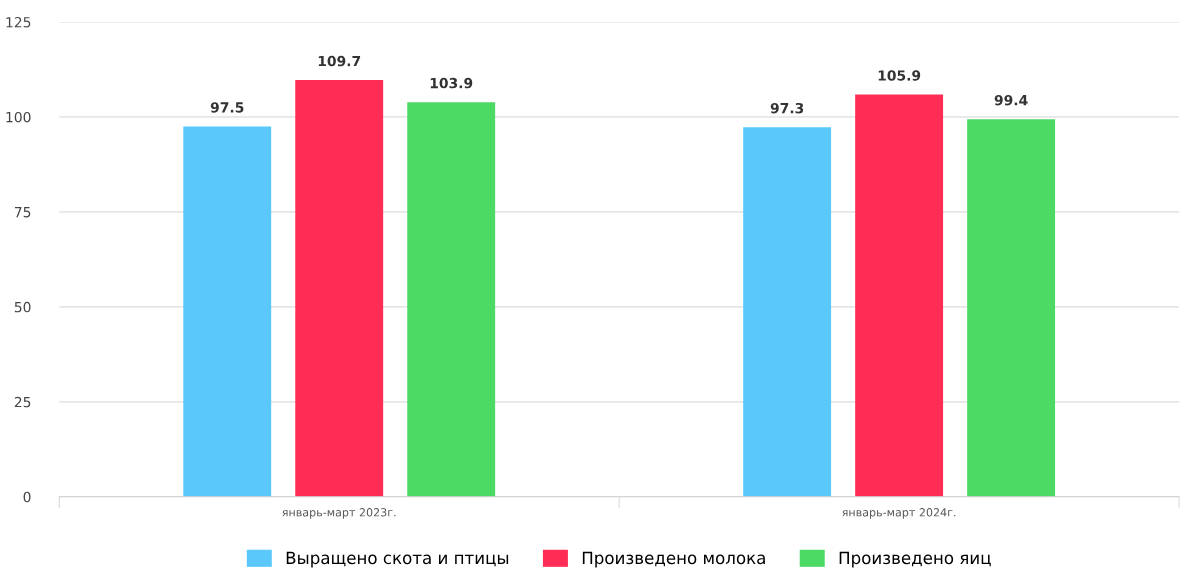 The height and width of the screenshot is (579, 1185). I want to click on data-label: 109.7, so click(339, 61).